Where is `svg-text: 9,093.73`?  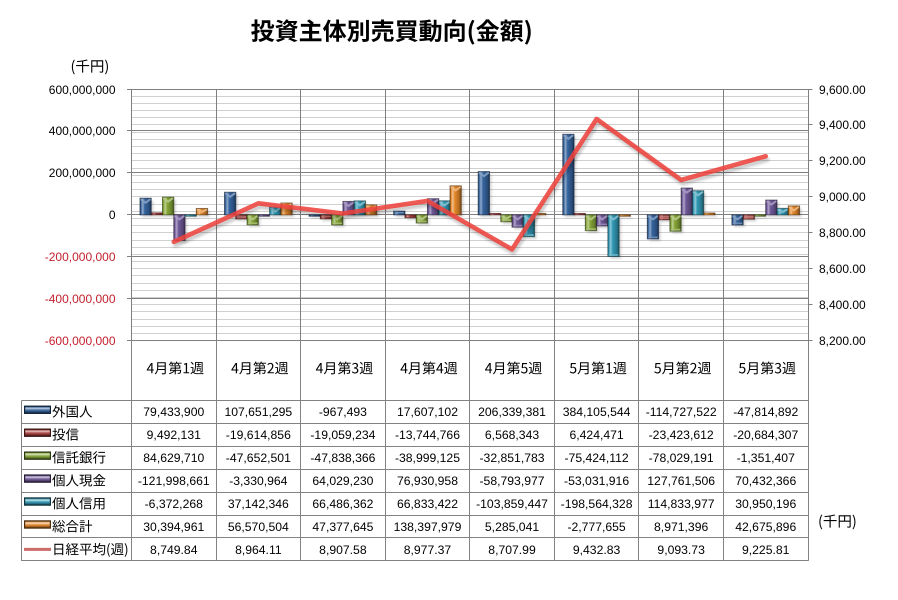 svg-text: 9,093.73 is located at coordinates (681, 550).